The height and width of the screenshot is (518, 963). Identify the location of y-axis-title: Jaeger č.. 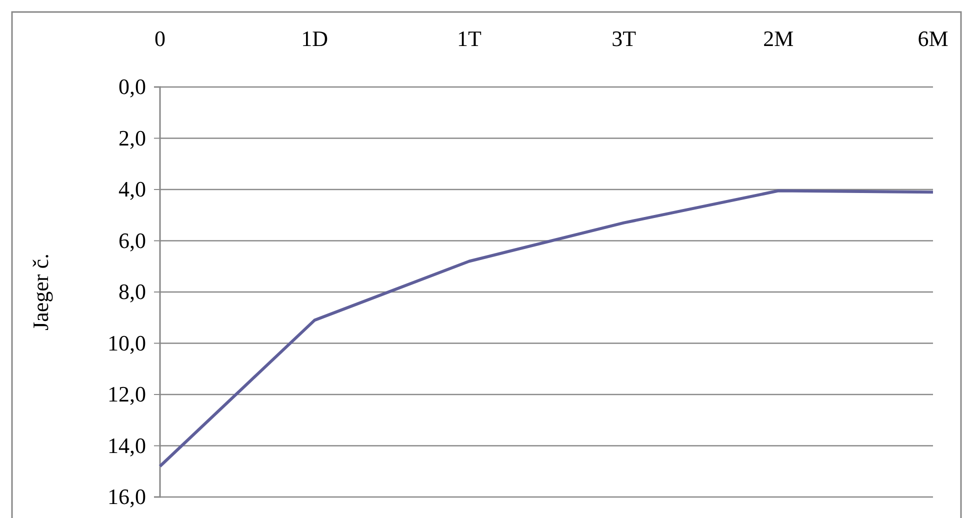
(40, 292).